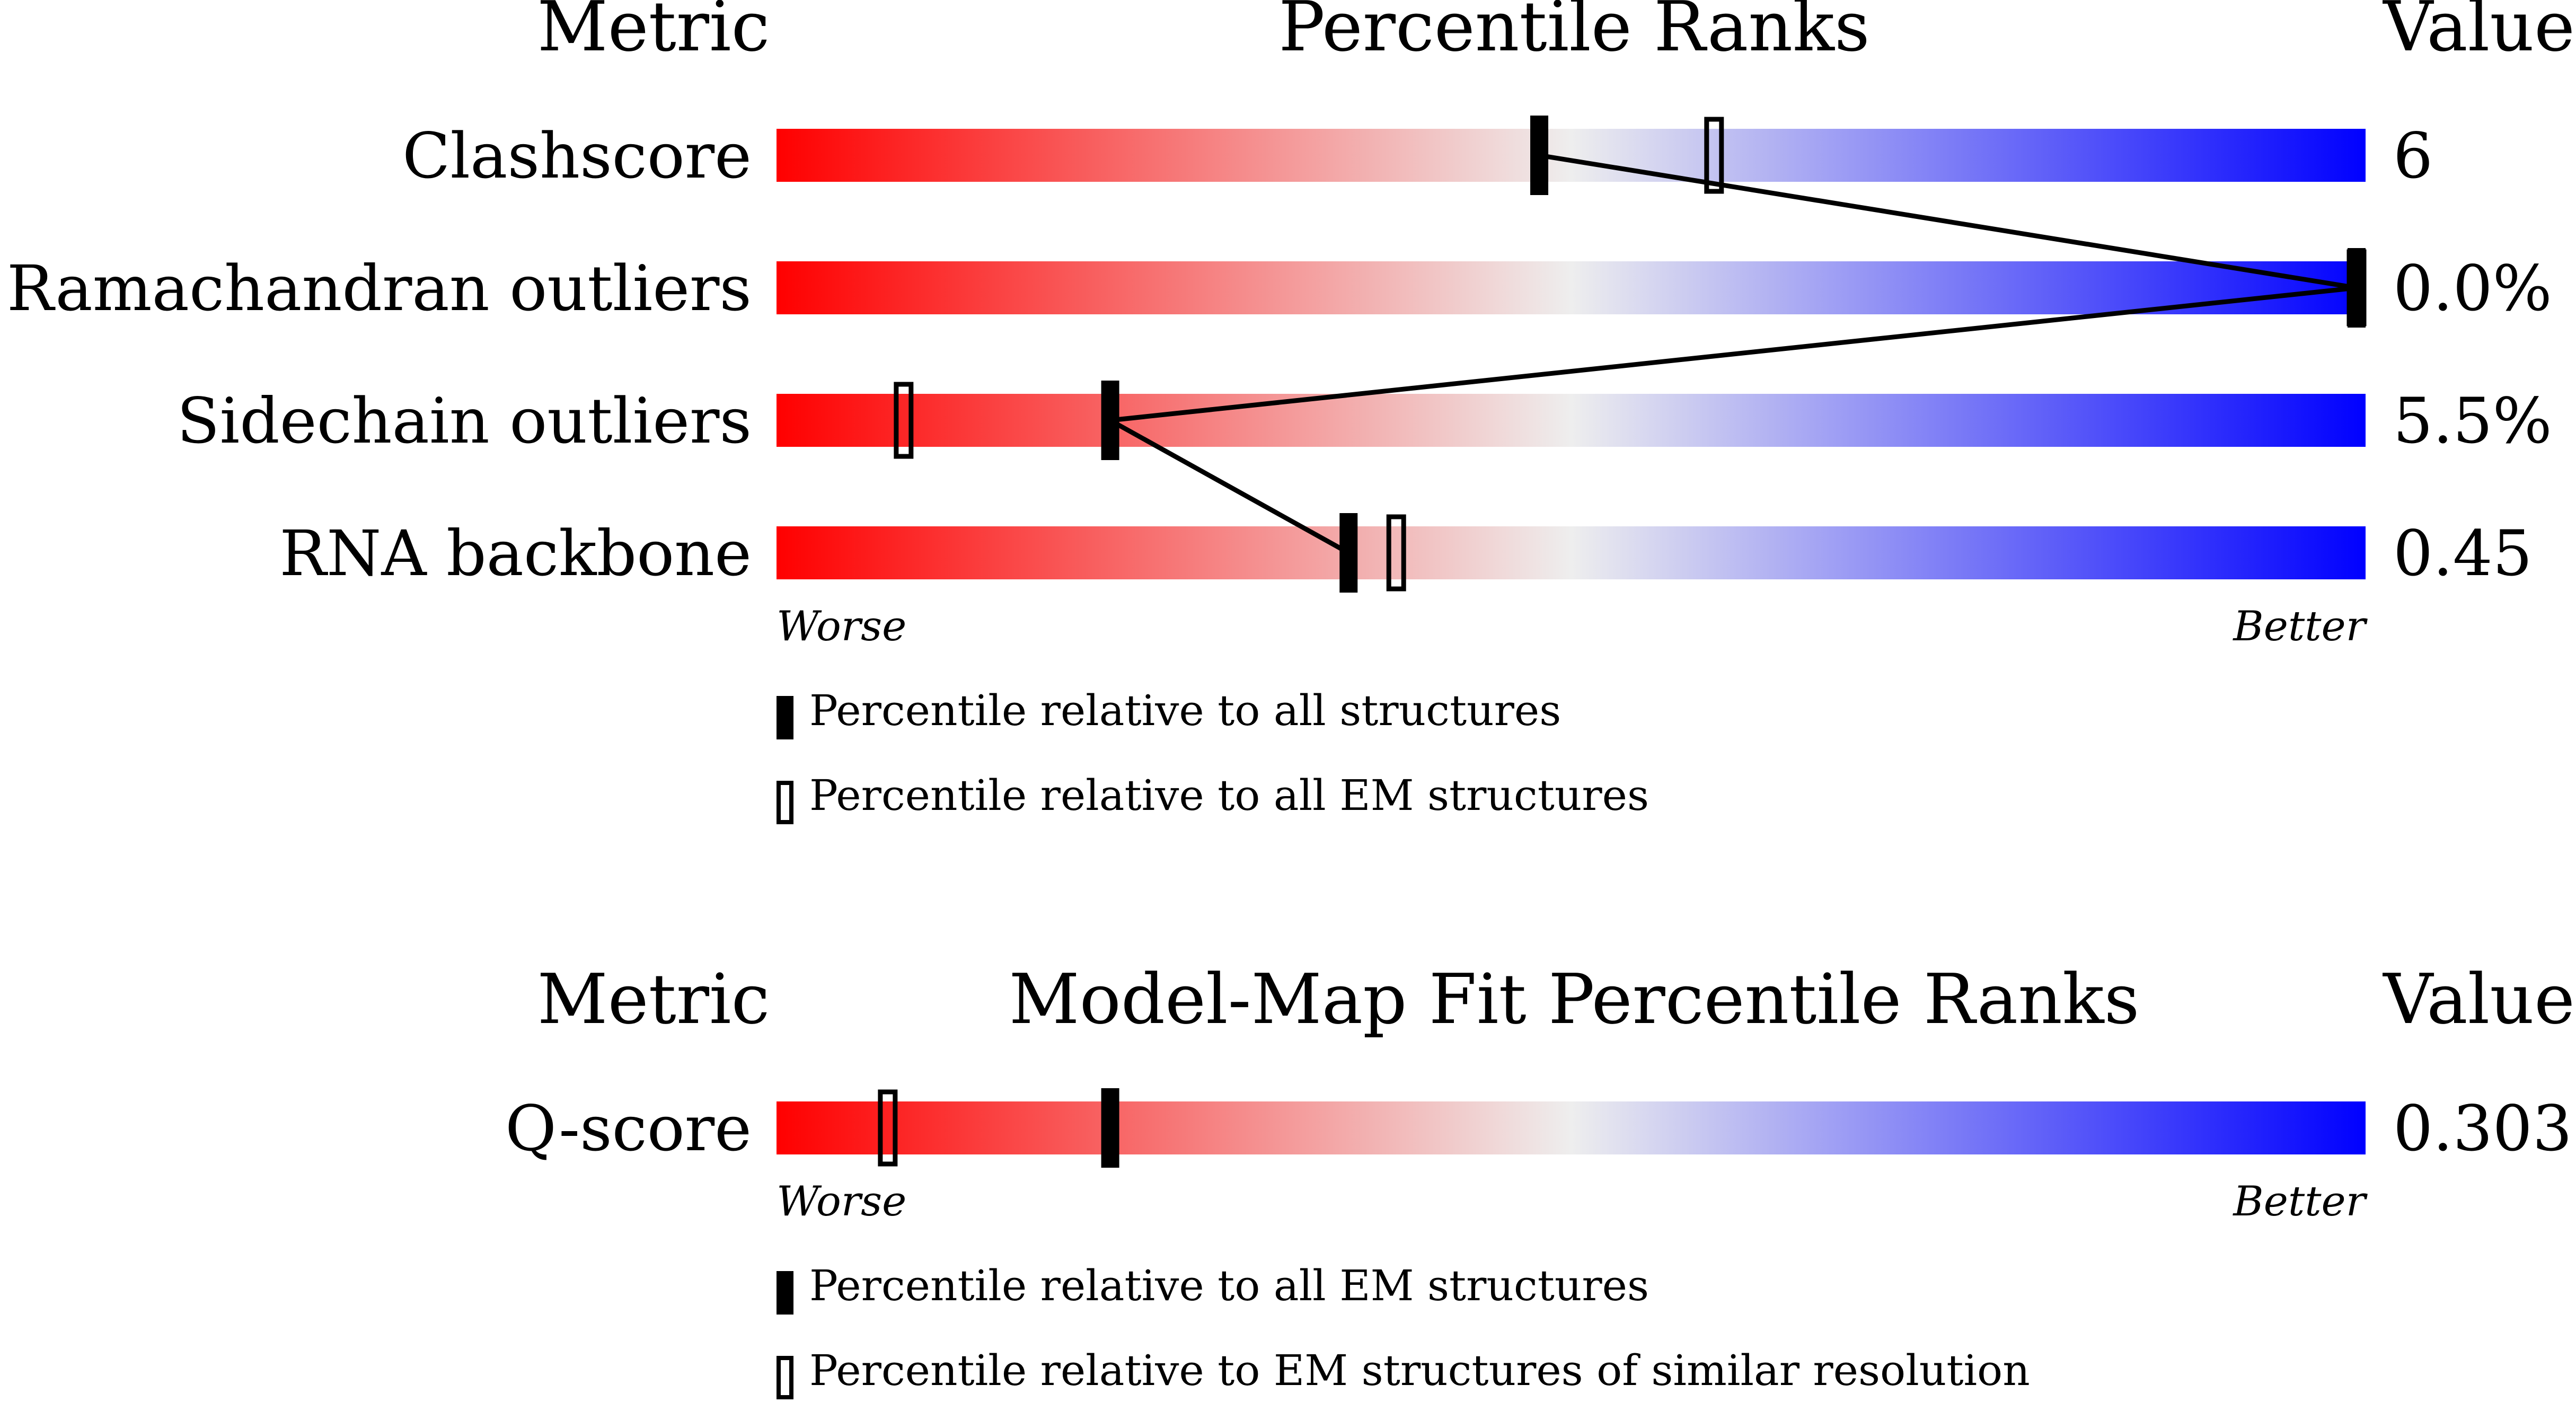 The image size is (2576, 1411). Describe the element at coordinates (1729, 354) in the screenshot. I see `percentile-connector-line` at that location.